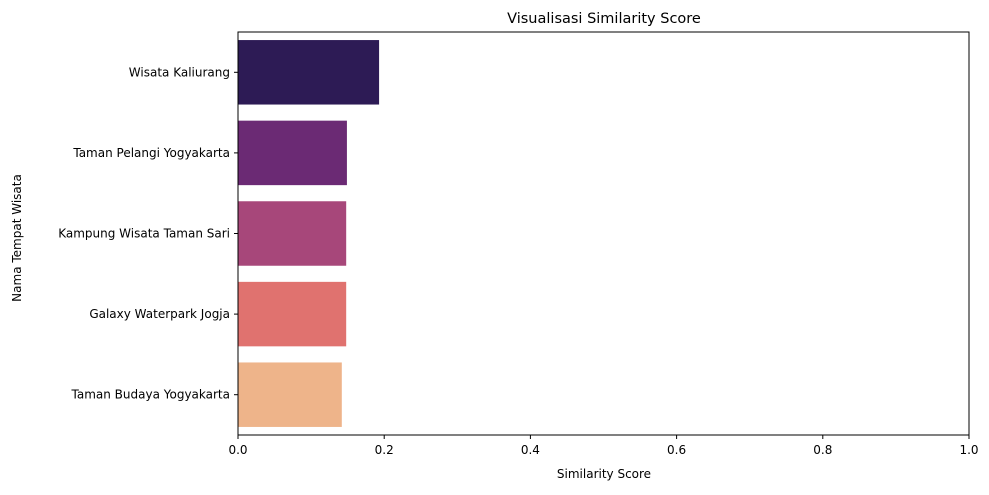 This screenshot has height=495, width=989. Describe the element at coordinates (292, 153) in the screenshot. I see `bar-taman-pelangi-yogyakarta` at that location.